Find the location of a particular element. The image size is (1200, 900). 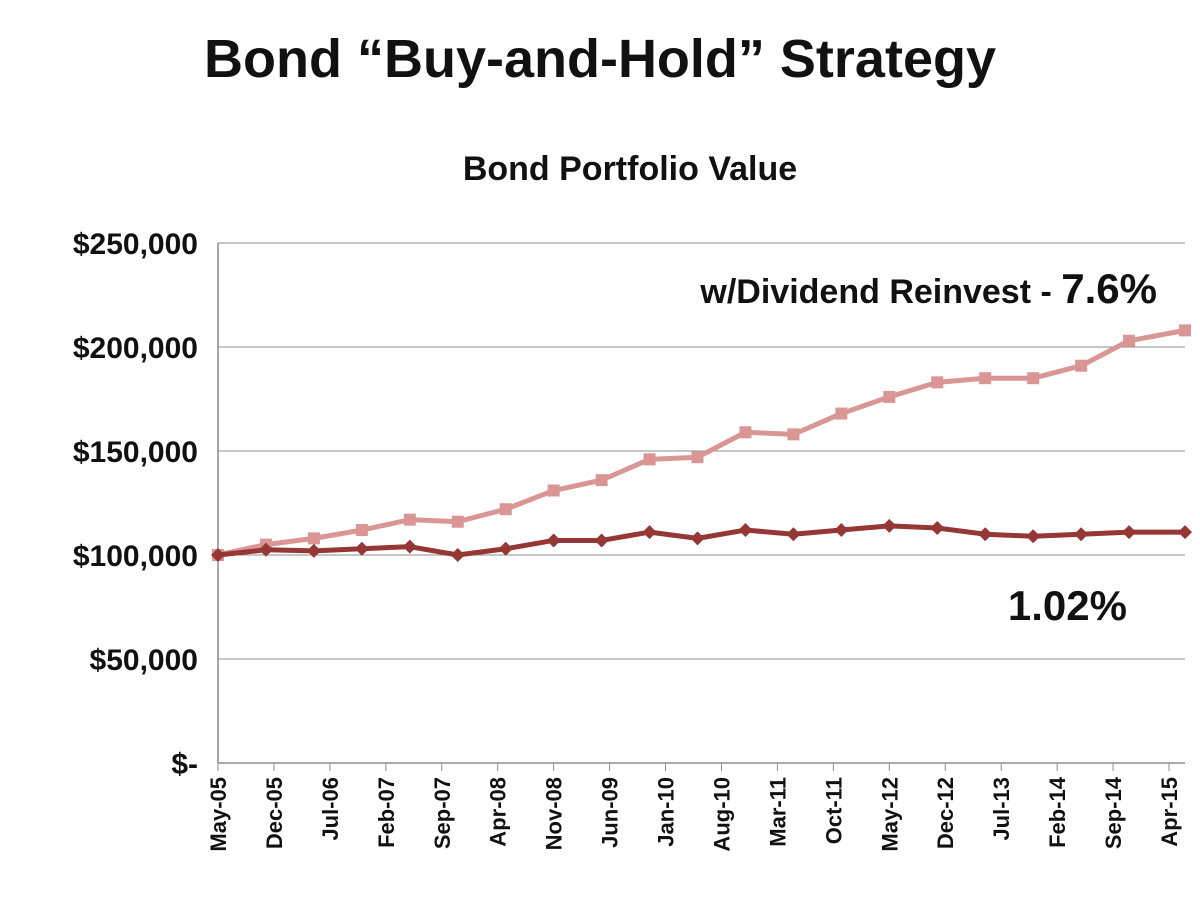

x-tick-label: Dec-12 is located at coordinates (945, 813).